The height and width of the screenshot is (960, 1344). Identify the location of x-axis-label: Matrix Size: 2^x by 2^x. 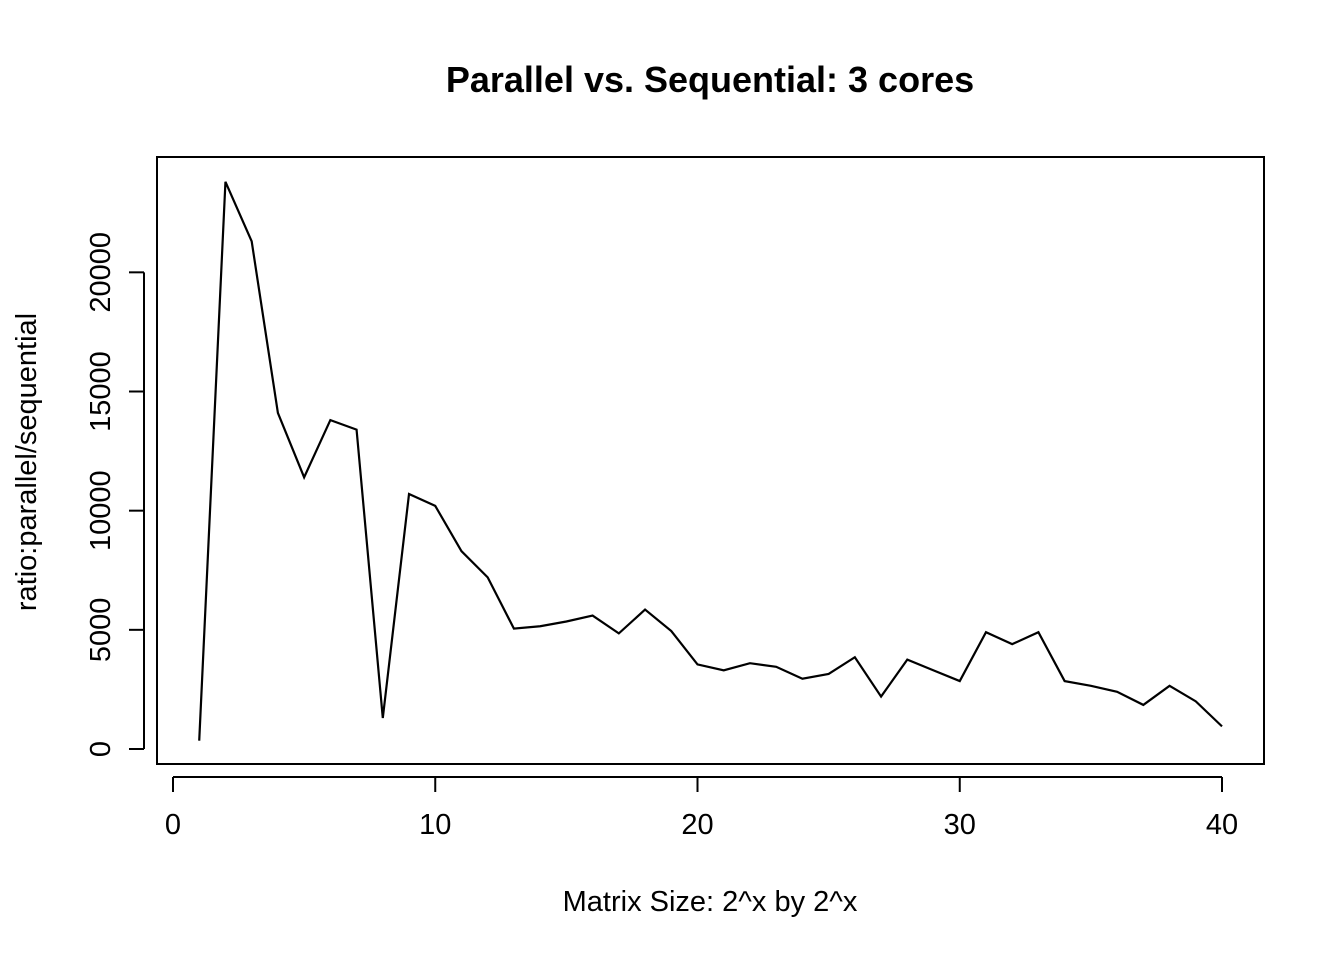
(710, 902).